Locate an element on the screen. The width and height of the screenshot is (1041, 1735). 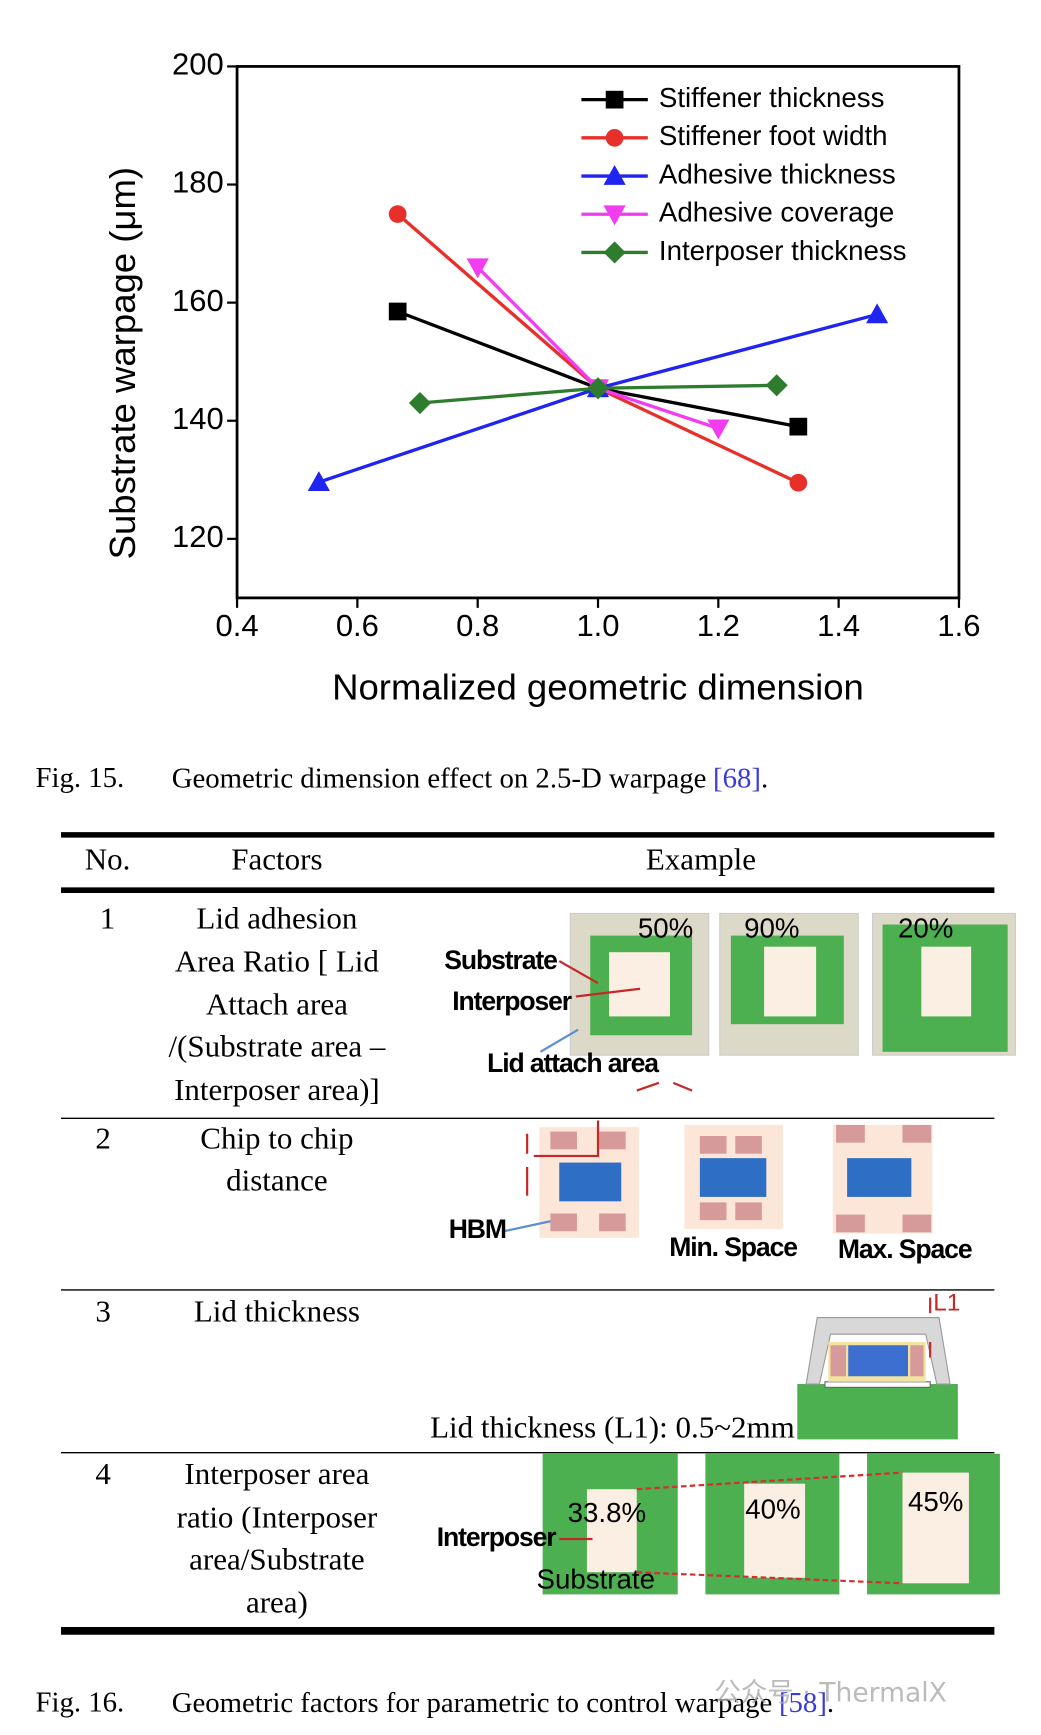
y-tick-label: 180 is located at coordinates (198, 182).